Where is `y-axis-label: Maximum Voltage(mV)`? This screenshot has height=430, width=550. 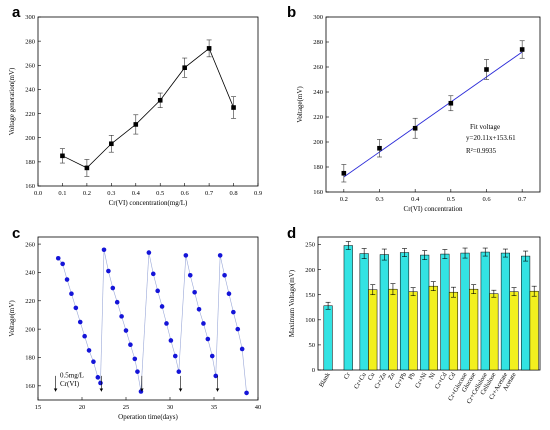 y-axis-label: Maximum Voltage(mV) is located at coordinates (292, 303).